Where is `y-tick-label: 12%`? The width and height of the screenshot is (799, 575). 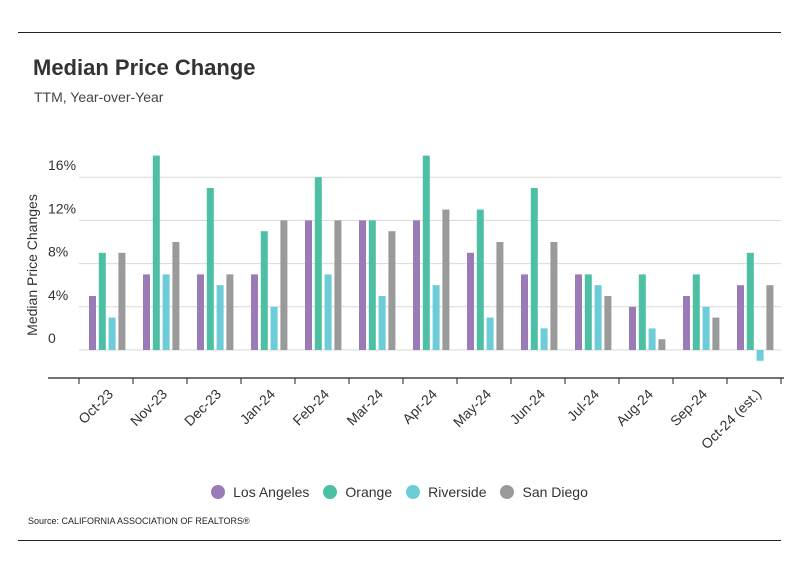
y-tick-label: 12% is located at coordinates (62, 208).